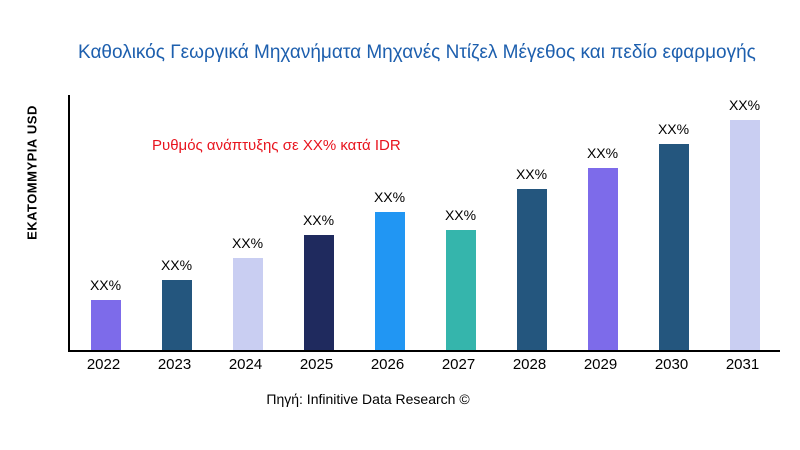  Describe the element at coordinates (742, 364) in the screenshot. I see `x-tick-2031: 2031` at that location.